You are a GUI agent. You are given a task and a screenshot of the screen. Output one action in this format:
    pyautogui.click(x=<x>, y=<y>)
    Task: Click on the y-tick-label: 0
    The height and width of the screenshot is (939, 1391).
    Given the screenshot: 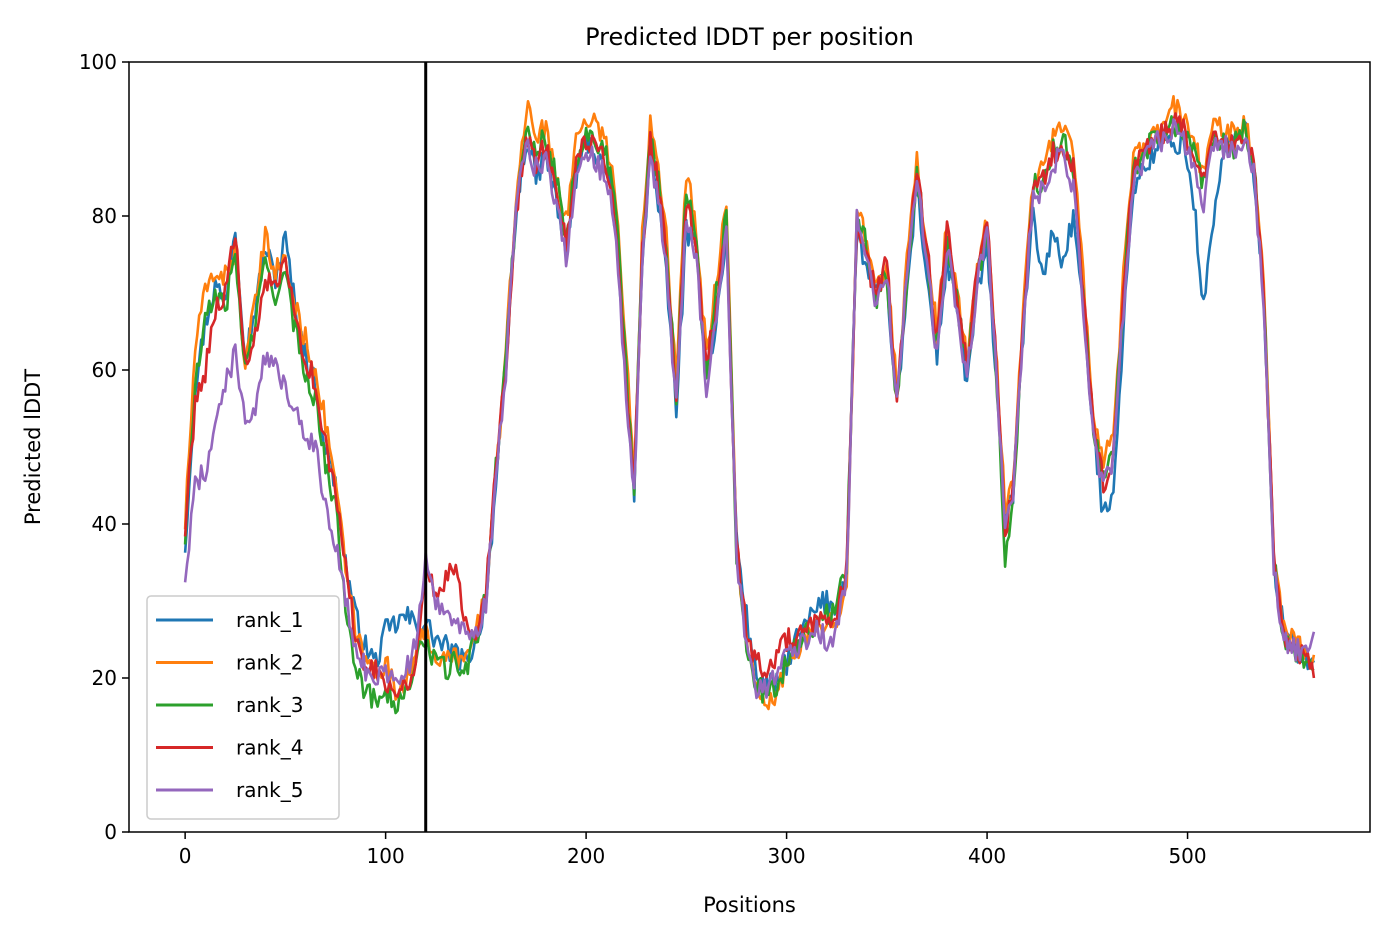 What is the action you would take?
    pyautogui.click(x=110, y=832)
    